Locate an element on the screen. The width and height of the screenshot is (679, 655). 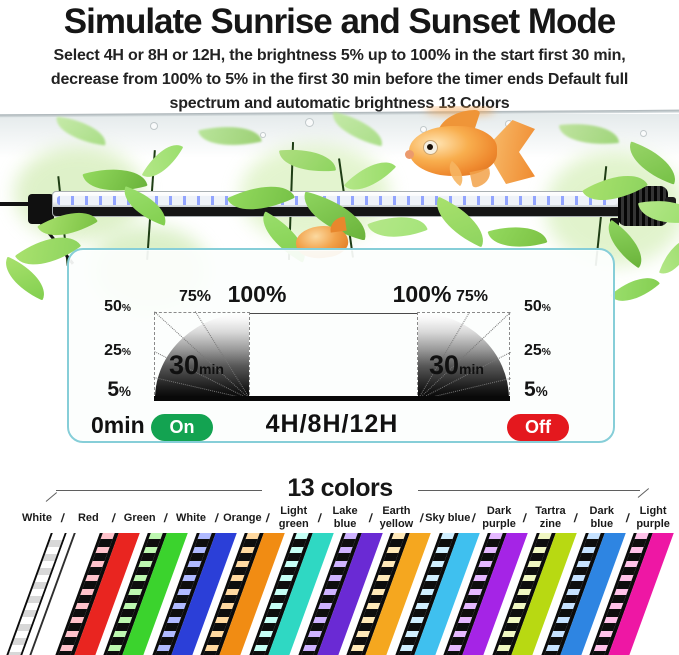
goldfish is located at coordinates (470, 153).